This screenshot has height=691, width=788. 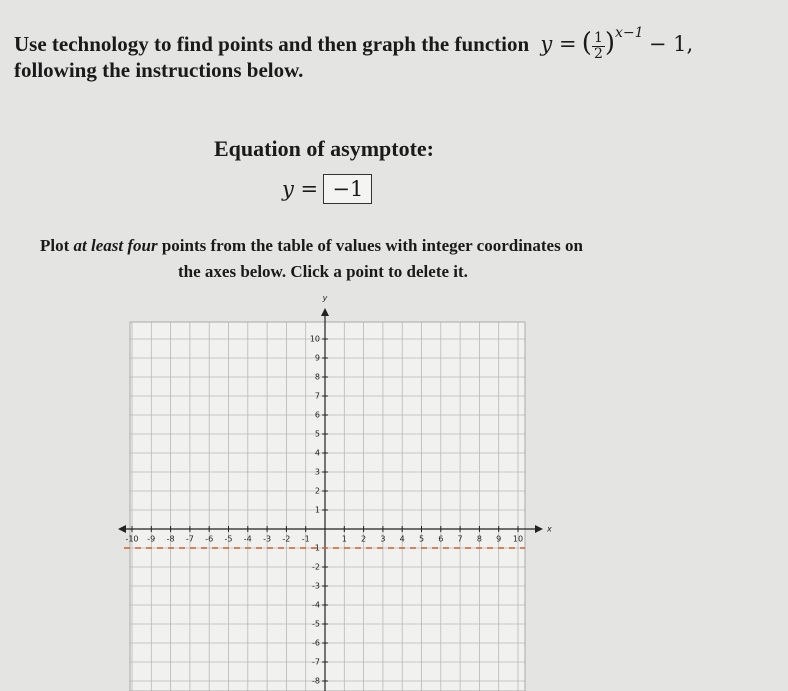 I want to click on x-tick-label: 6, so click(x=440, y=539).